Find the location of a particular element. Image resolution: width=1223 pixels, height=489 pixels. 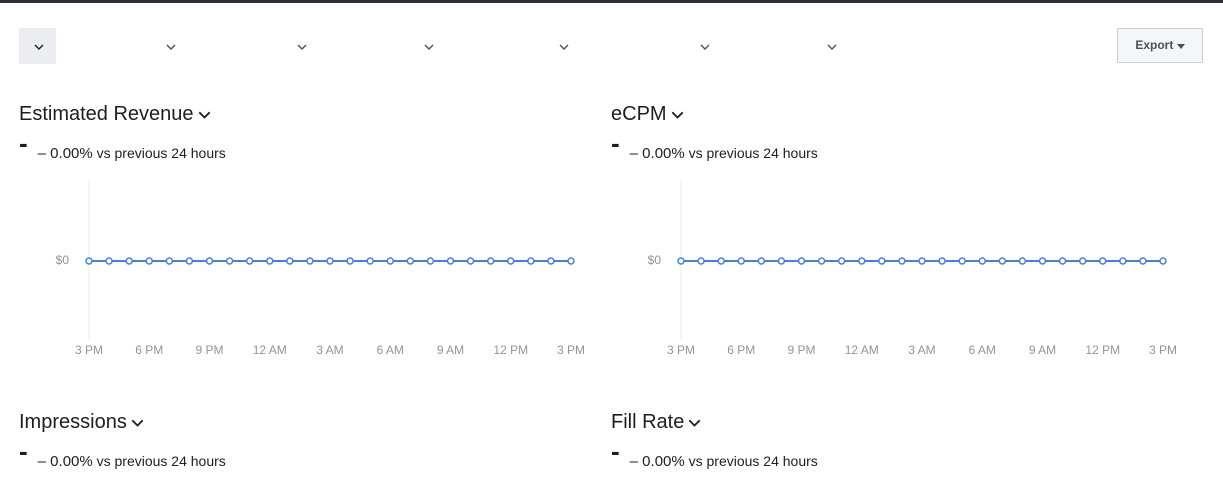

export-label: Export is located at coordinates (1154, 45).